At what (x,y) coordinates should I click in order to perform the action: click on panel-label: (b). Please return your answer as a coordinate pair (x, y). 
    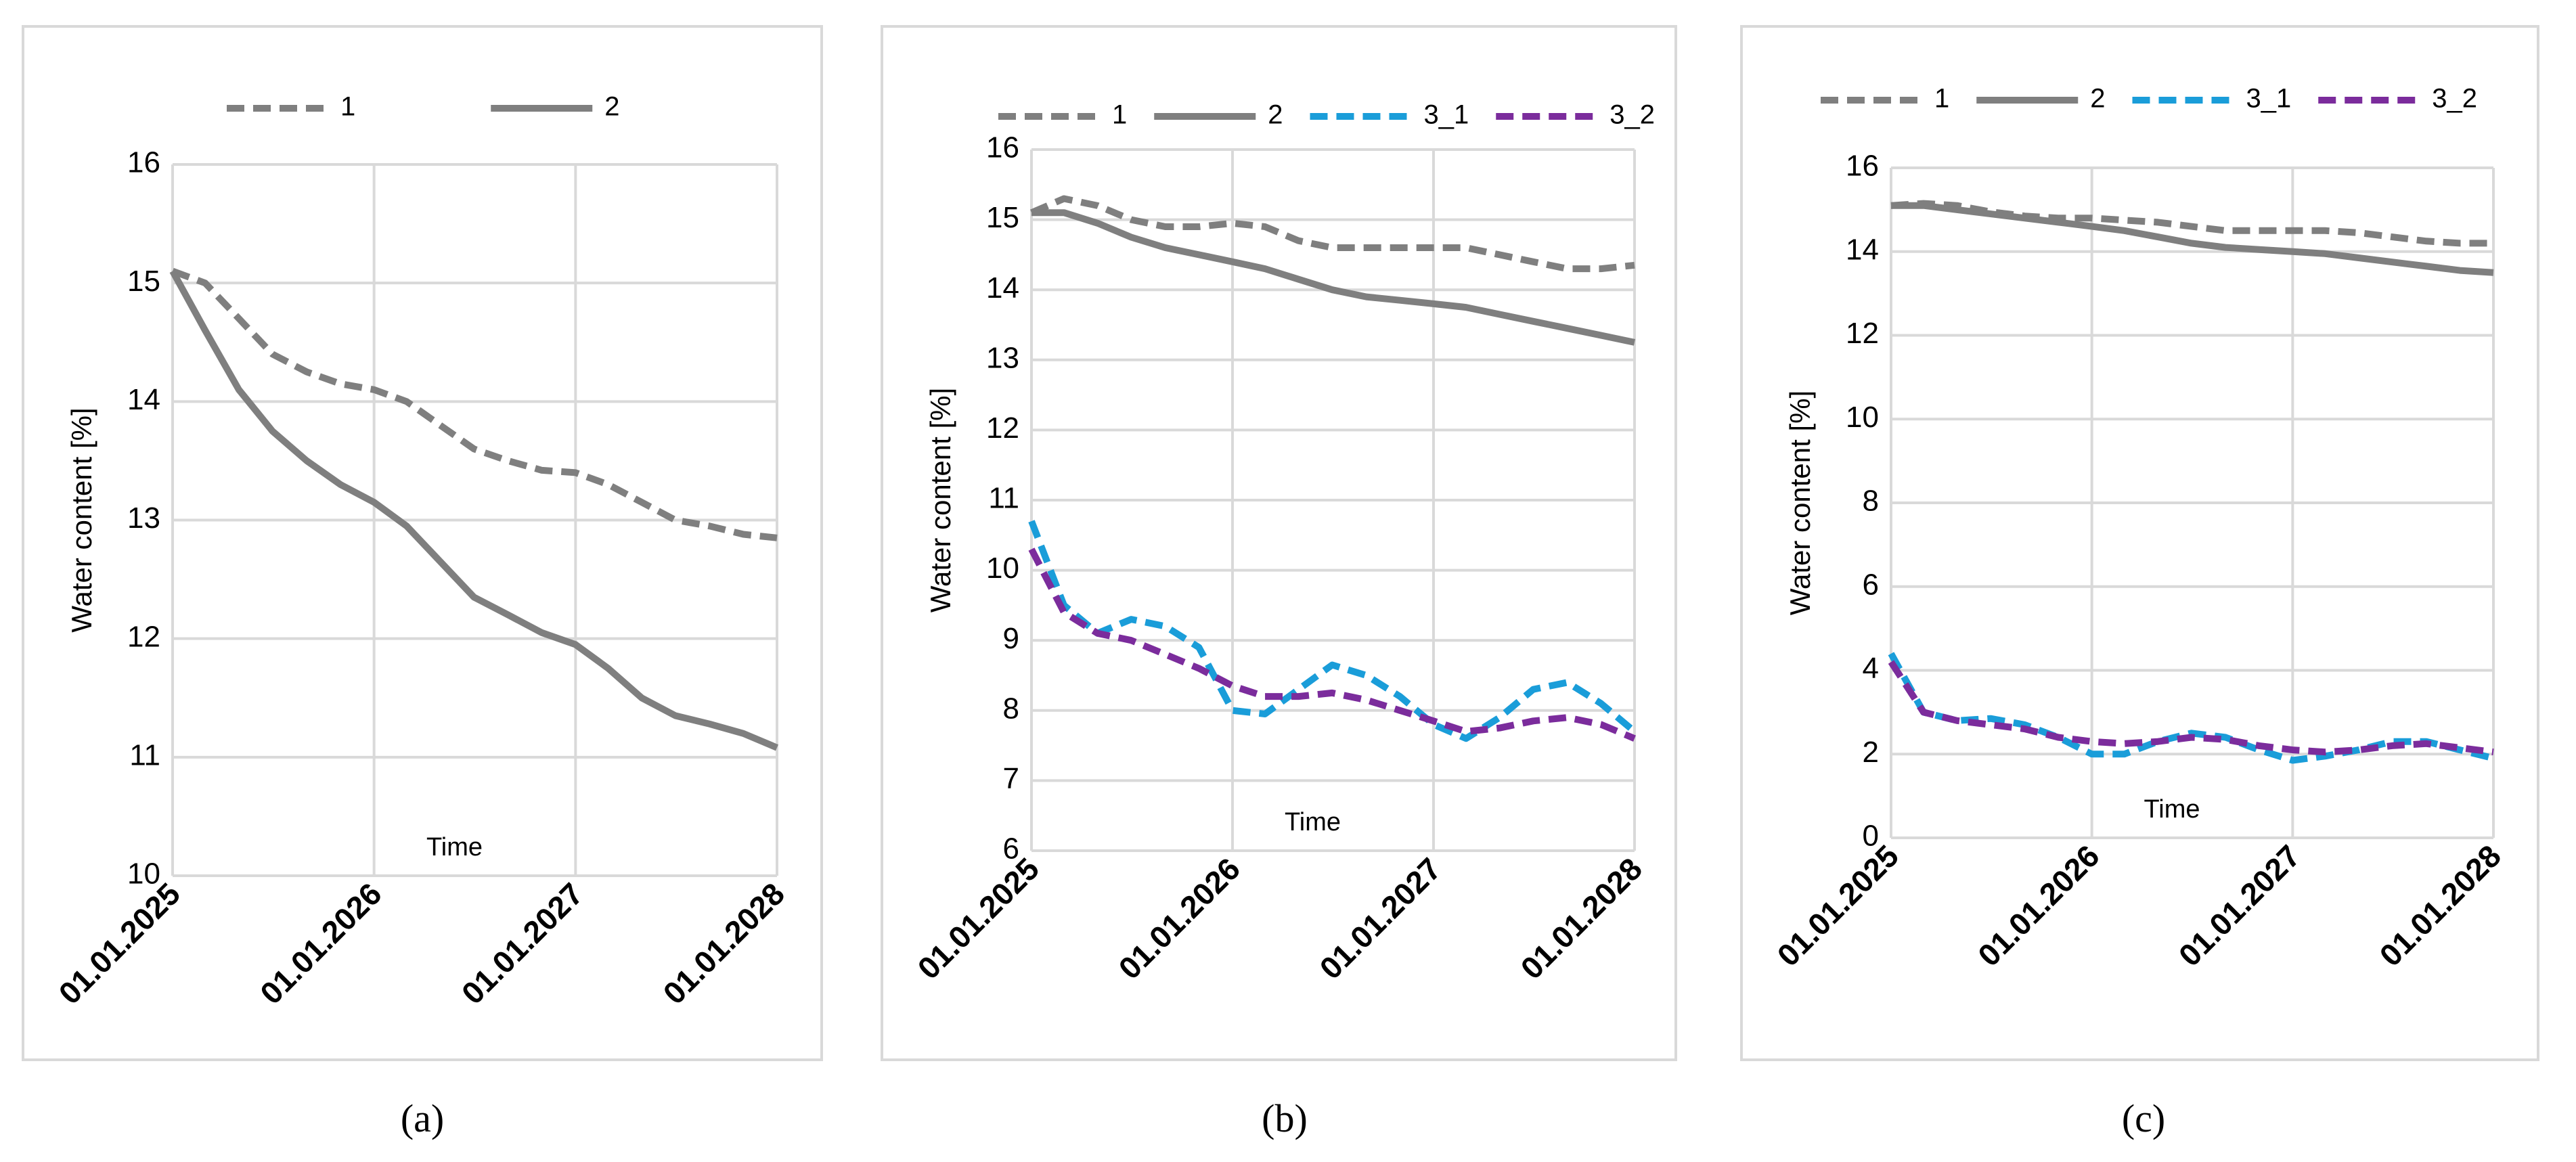
    Looking at the image, I should click on (1285, 1118).